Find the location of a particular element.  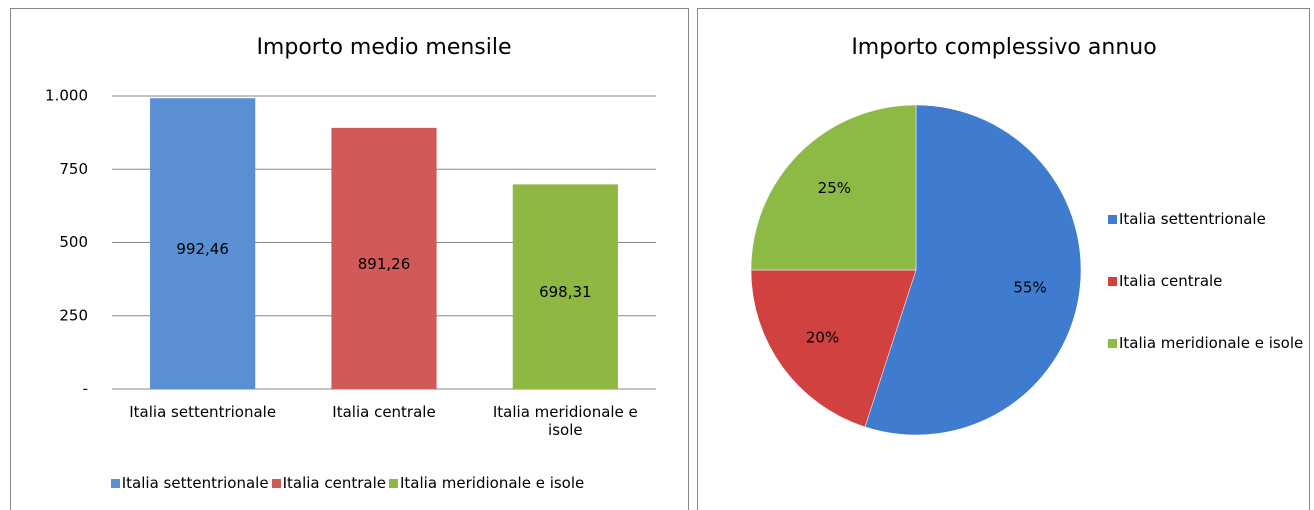

legend: Italia settentrionale is located at coordinates (1208, 219).